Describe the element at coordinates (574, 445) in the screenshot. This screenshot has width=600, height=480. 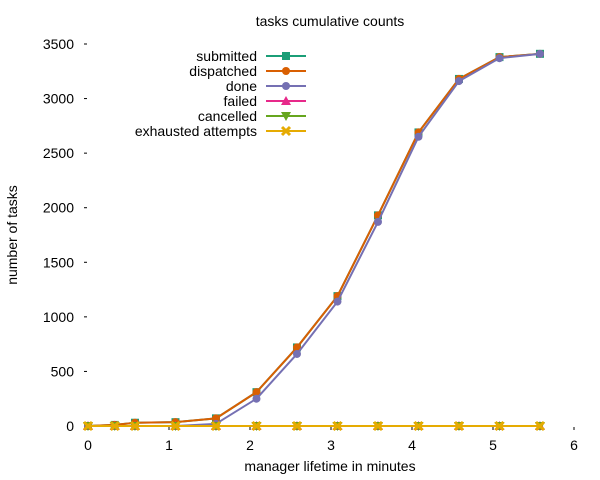
I see `x-tick-label: 6` at that location.